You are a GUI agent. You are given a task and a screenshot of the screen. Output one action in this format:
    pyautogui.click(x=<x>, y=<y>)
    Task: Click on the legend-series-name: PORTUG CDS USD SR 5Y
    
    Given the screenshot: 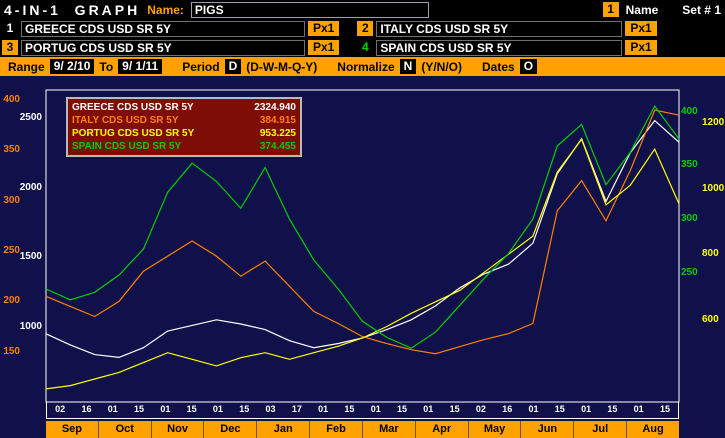 What is the action you would take?
    pyautogui.click(x=133, y=133)
    